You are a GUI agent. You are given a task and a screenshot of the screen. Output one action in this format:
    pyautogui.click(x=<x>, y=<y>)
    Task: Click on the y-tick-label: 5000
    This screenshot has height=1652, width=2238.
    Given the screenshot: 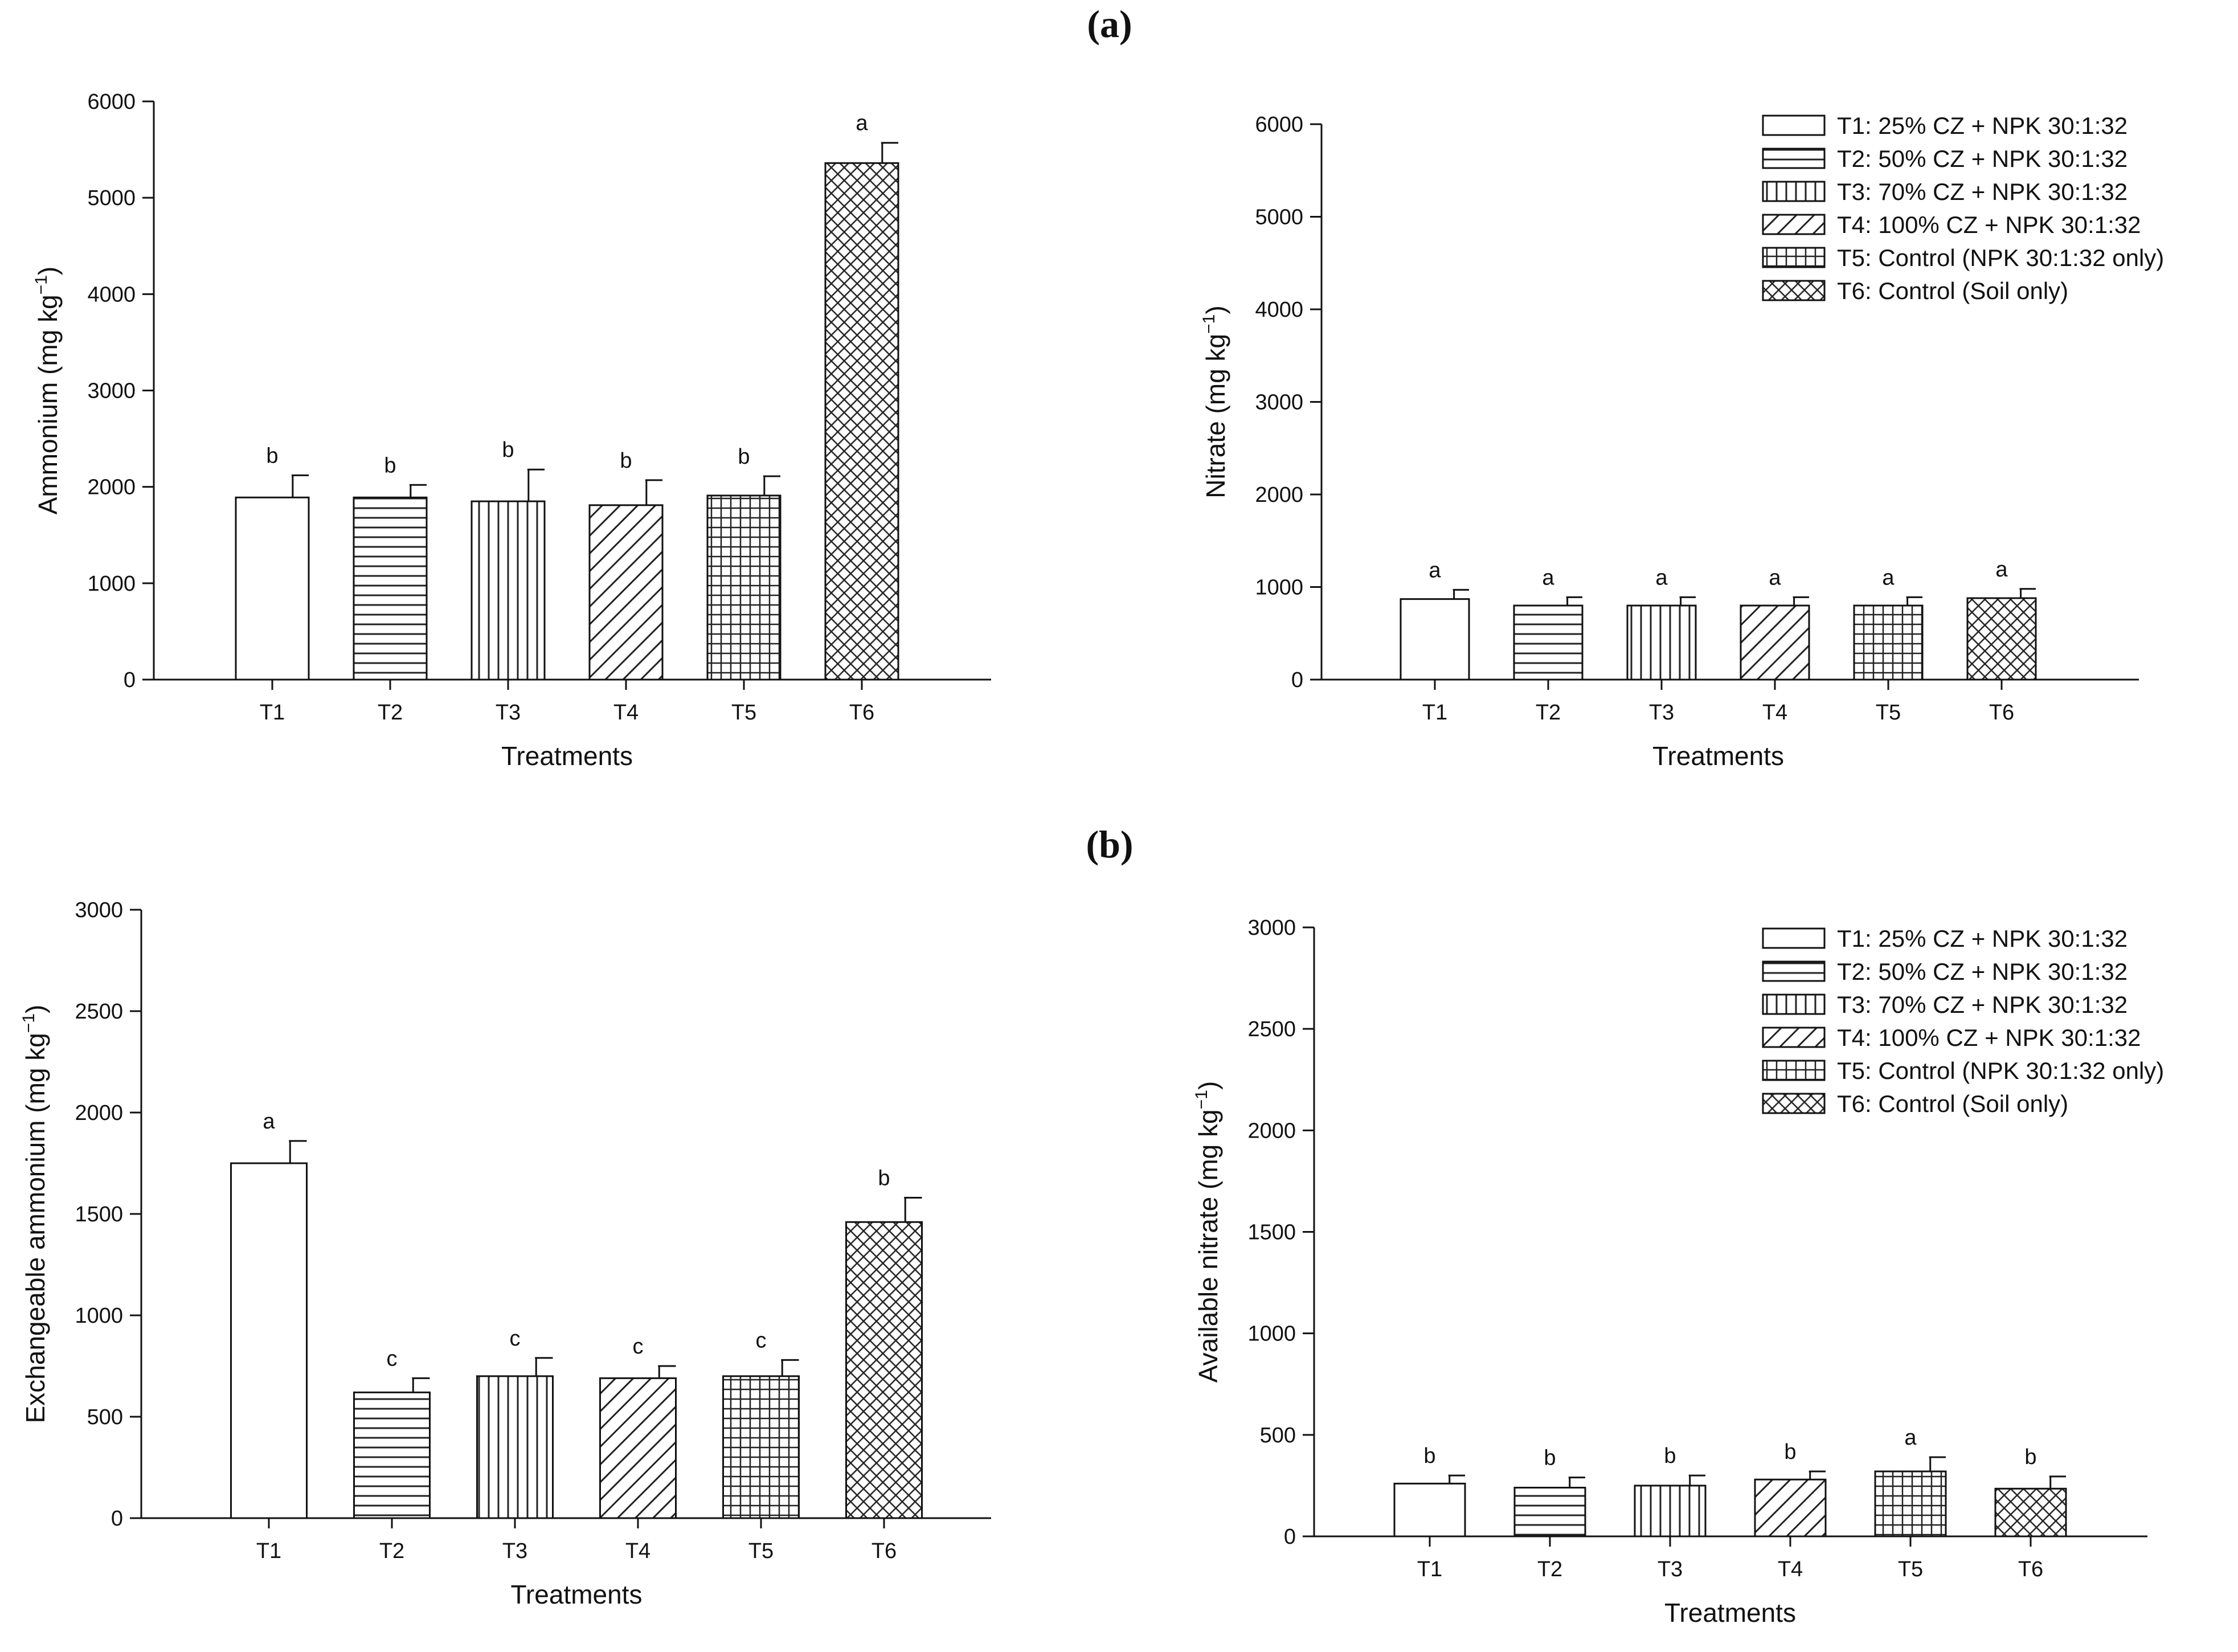 What is the action you would take?
    pyautogui.click(x=1279, y=218)
    